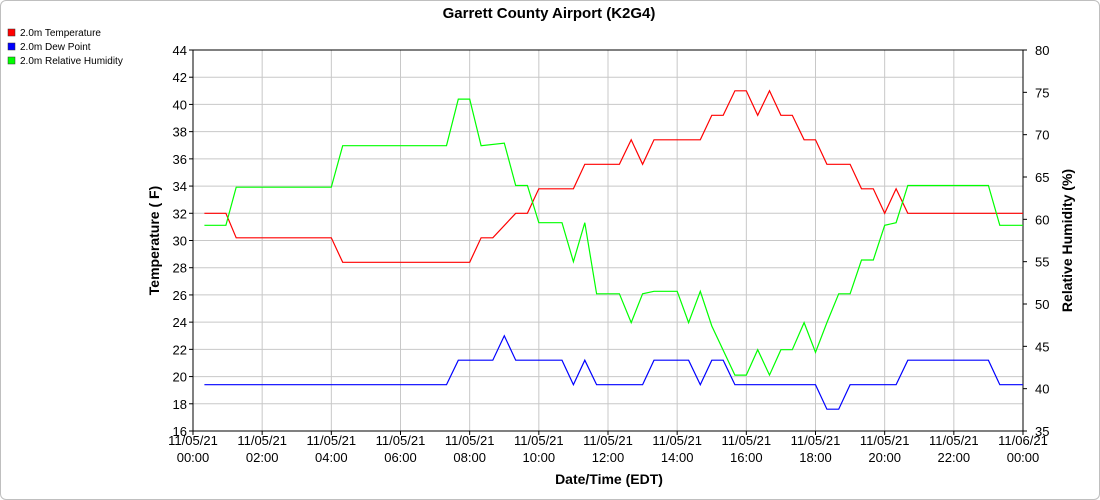  What do you see at coordinates (180, 159) in the screenshot?
I see `left-tick-label: 36` at bounding box center [180, 159].